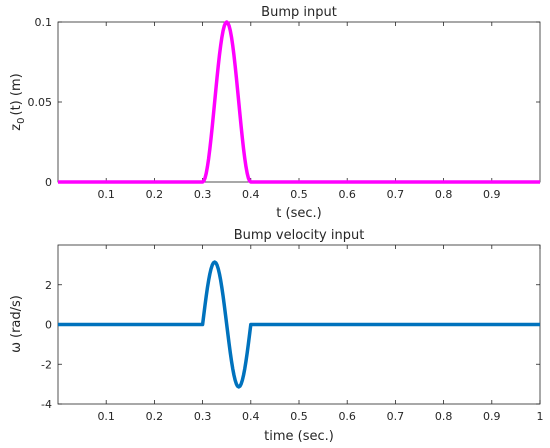 This screenshot has height=448, width=550. Describe the element at coordinates (299, 436) in the screenshot. I see `x-axis-label: time (sec.)` at that location.